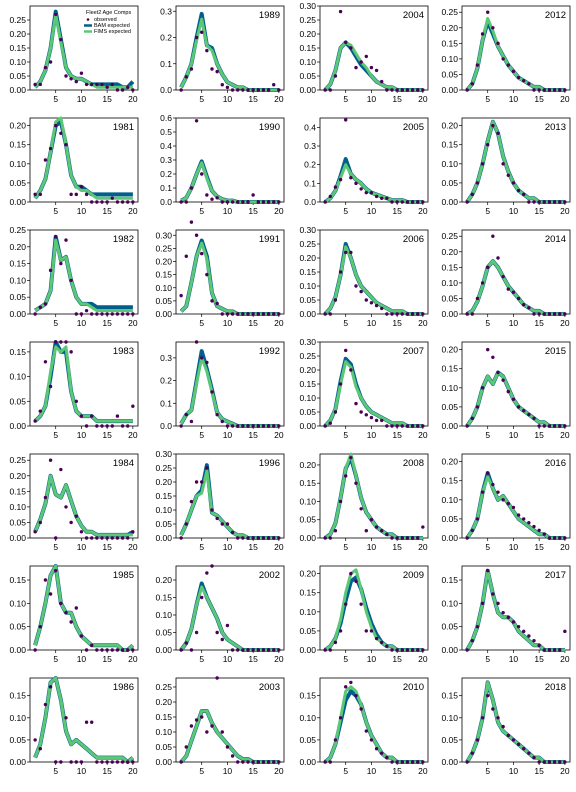  I want to click on y-tick-label: 0.20, so click(163, 702).